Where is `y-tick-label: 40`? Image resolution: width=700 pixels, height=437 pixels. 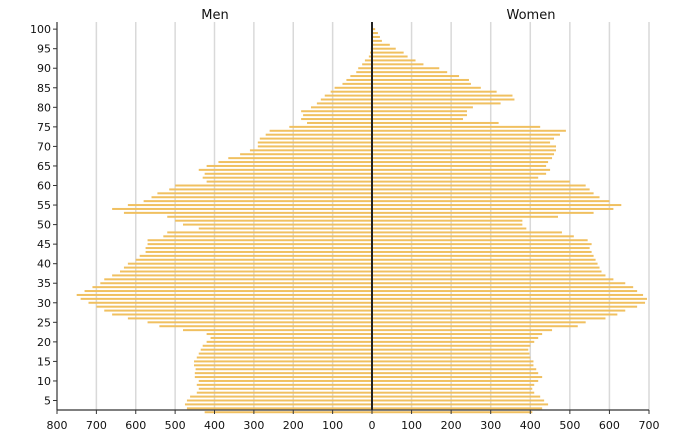
y-tick-label: 40 is located at coordinates (44, 264).